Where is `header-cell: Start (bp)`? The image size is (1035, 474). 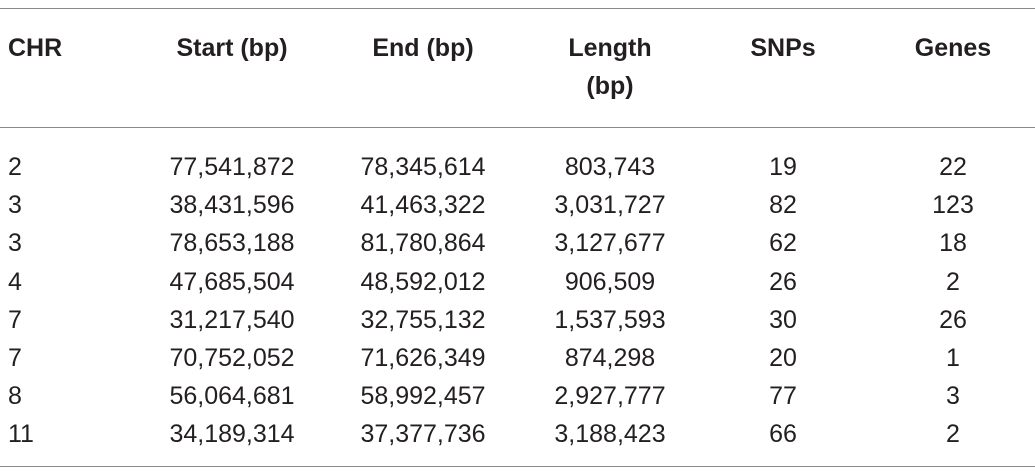
header-cell: Start (bp) is located at coordinates (232, 48).